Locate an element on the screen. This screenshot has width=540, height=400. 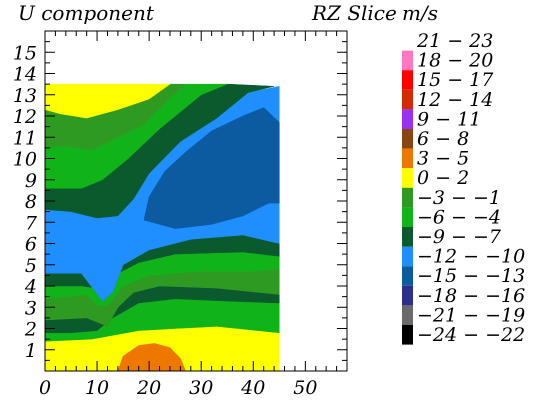
x-tick-label: 40 is located at coordinates (252, 388).